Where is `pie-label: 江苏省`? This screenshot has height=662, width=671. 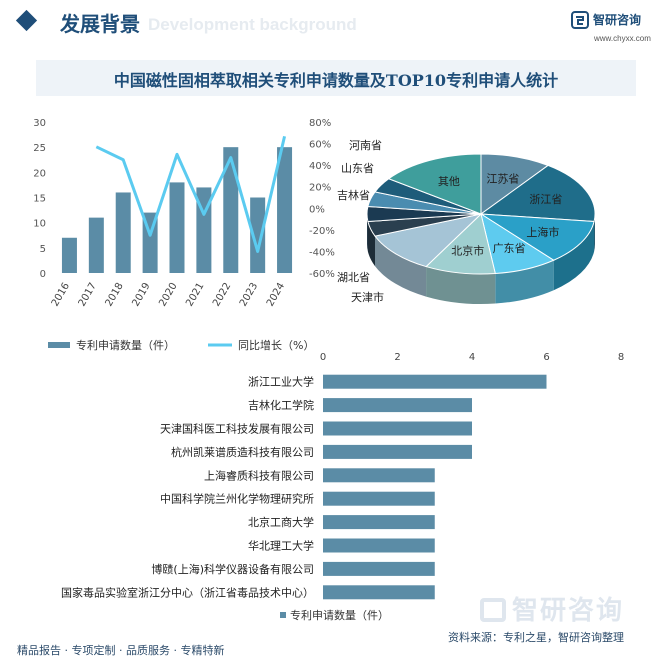 pie-label: 江苏省 is located at coordinates (502, 179).